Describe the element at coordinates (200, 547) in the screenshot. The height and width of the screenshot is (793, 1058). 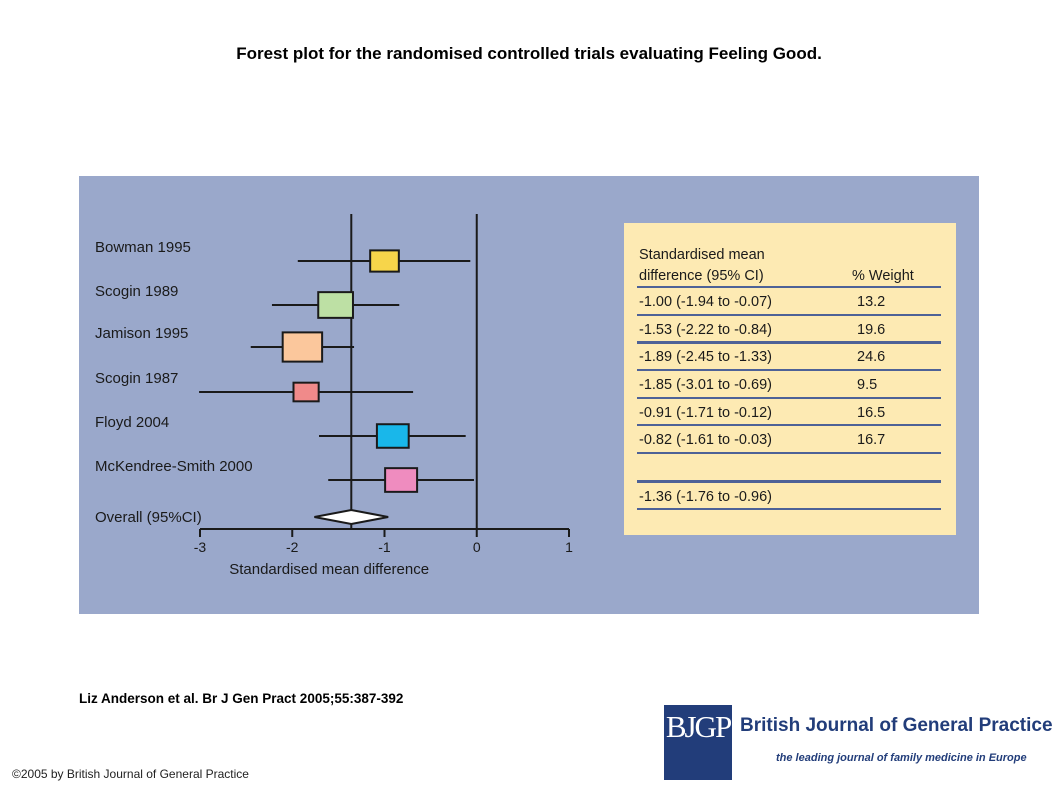
I see `x-tick-label: -3` at that location.